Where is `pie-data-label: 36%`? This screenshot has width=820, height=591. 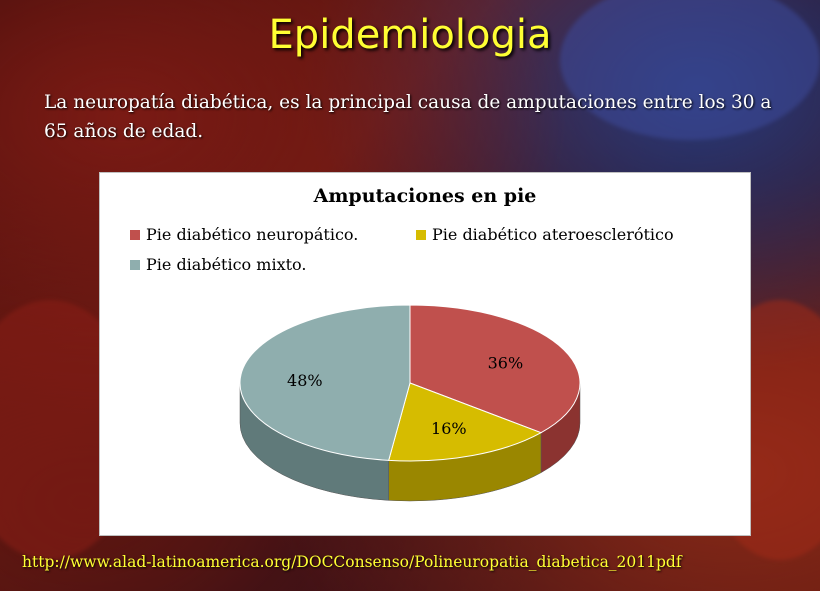
pie-data-label: 36% is located at coordinates (506, 362).